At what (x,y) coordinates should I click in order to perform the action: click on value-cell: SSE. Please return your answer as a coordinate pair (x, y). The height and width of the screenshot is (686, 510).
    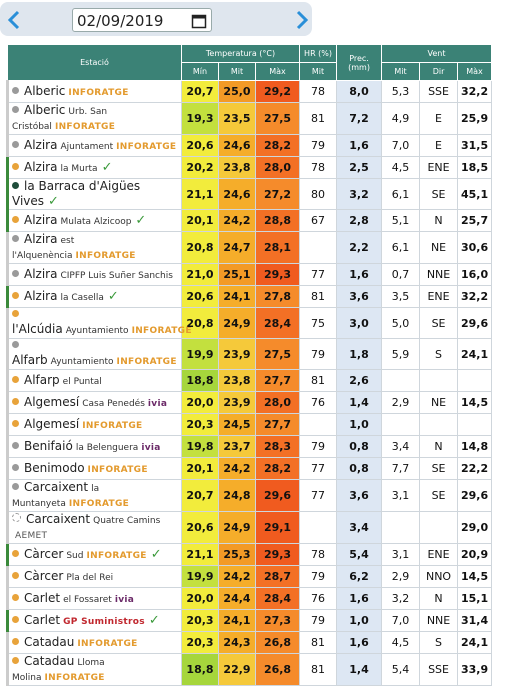
    Looking at the image, I should click on (439, 669).